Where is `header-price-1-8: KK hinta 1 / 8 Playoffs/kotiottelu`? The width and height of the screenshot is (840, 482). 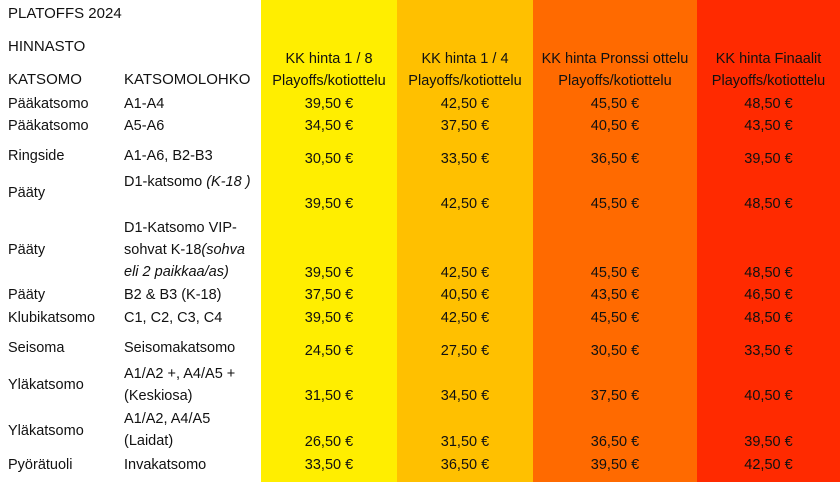
header-price-1-8: KK hinta 1 / 8 Playoffs/kotiottelu is located at coordinates (329, 70).